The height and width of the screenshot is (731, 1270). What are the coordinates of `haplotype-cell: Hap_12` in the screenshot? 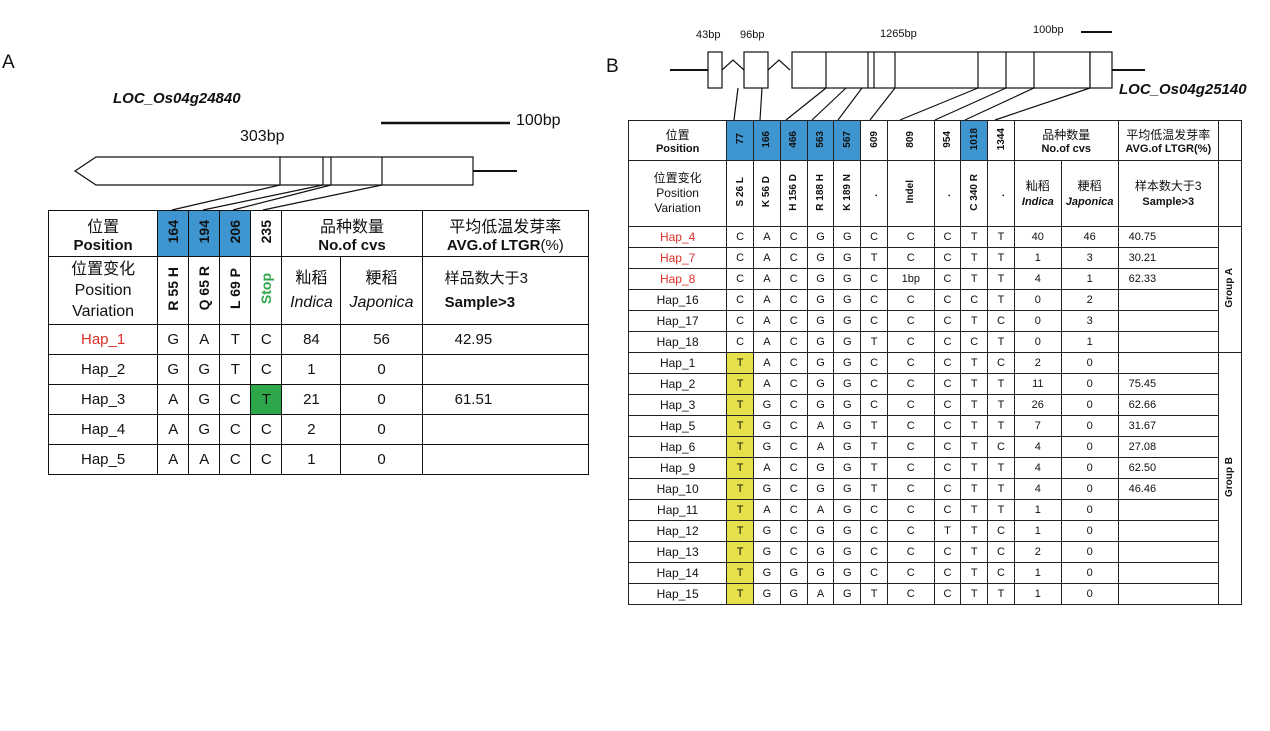 It's located at (677, 531).